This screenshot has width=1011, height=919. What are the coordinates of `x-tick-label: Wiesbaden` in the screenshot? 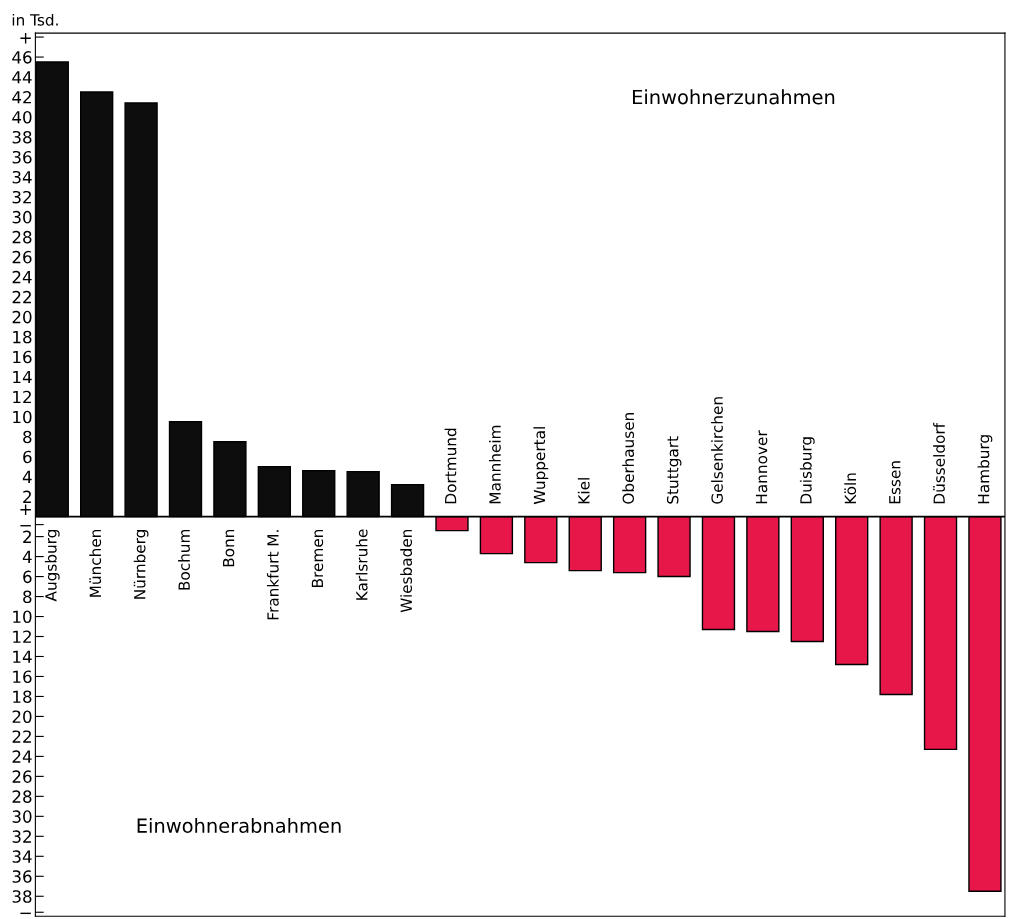 It's located at (406, 571).